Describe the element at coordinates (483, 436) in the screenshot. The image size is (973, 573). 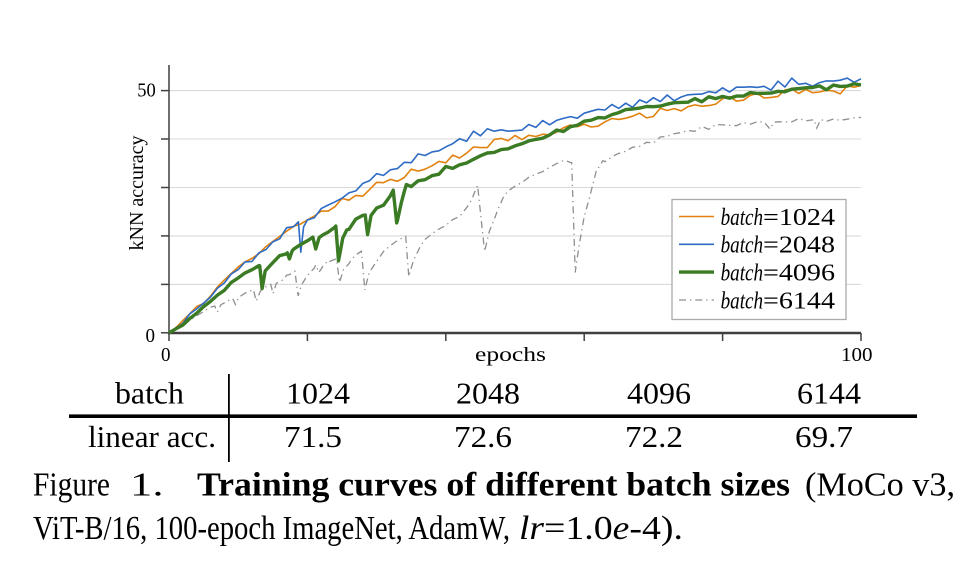
I see `svg-text: 72.6` at that location.